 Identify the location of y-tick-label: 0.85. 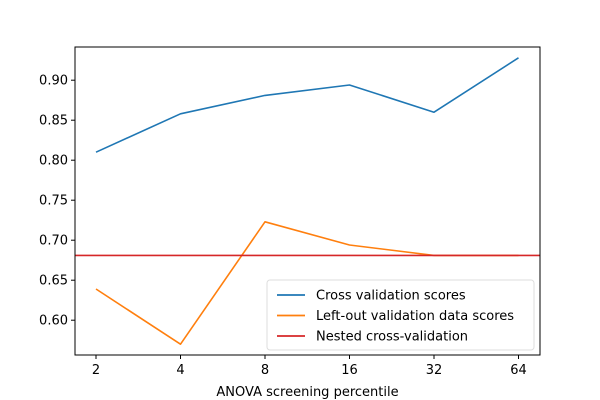
(53, 121).